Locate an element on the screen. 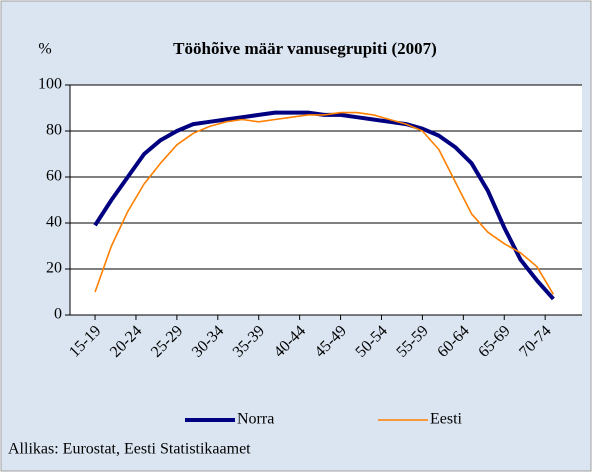  y-tick-label: 100 is located at coordinates (50, 84).